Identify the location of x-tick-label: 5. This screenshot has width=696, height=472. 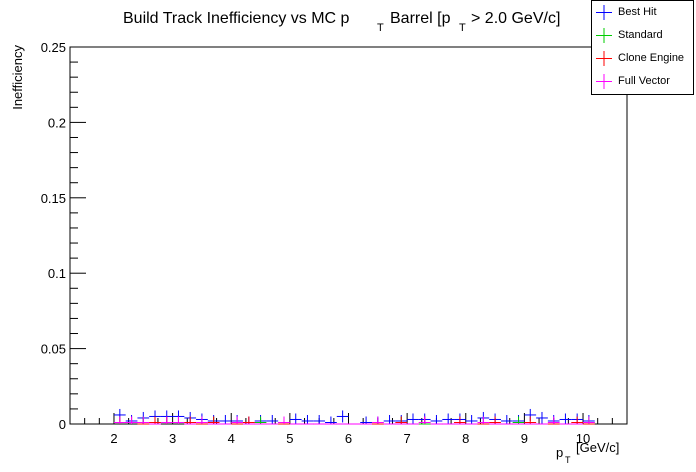
(289, 438).